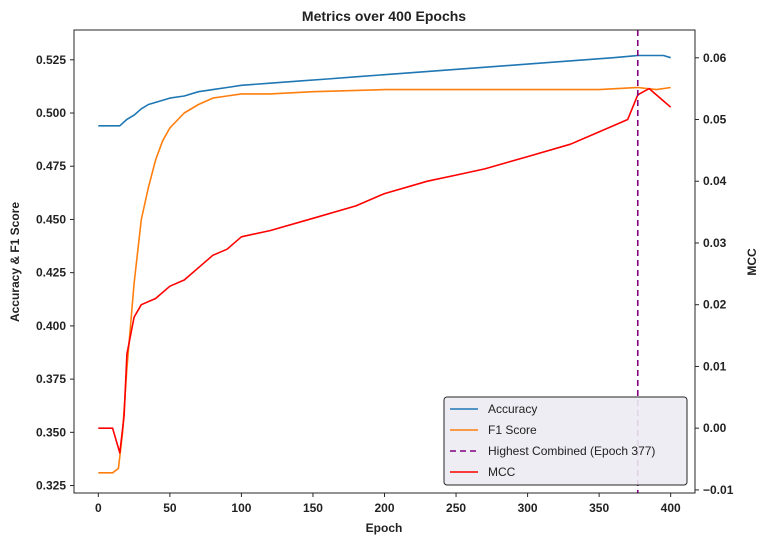 The image size is (768, 545). I want to click on y-left-tick-label: 0.525, so click(51, 60).